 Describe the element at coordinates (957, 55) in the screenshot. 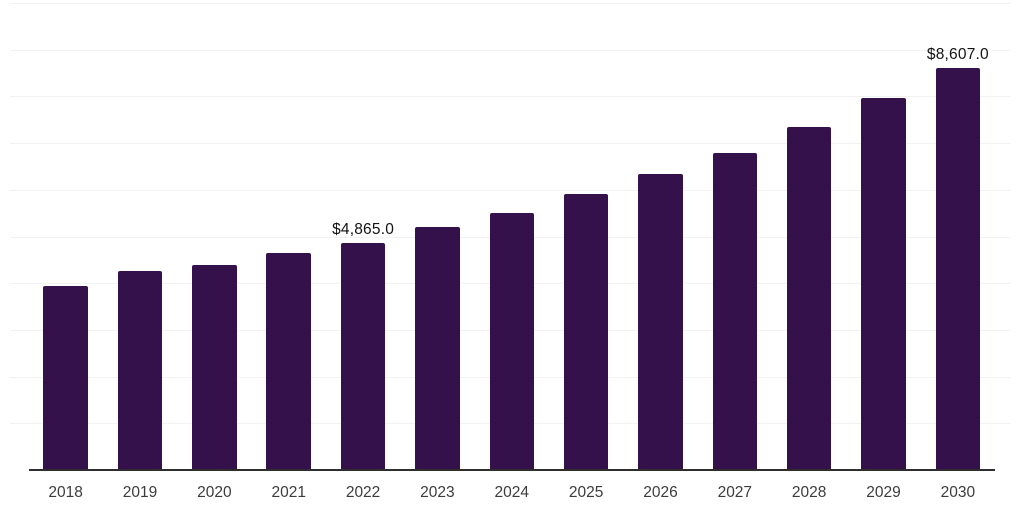

I see `value-label-2030: $8,607.0` at that location.